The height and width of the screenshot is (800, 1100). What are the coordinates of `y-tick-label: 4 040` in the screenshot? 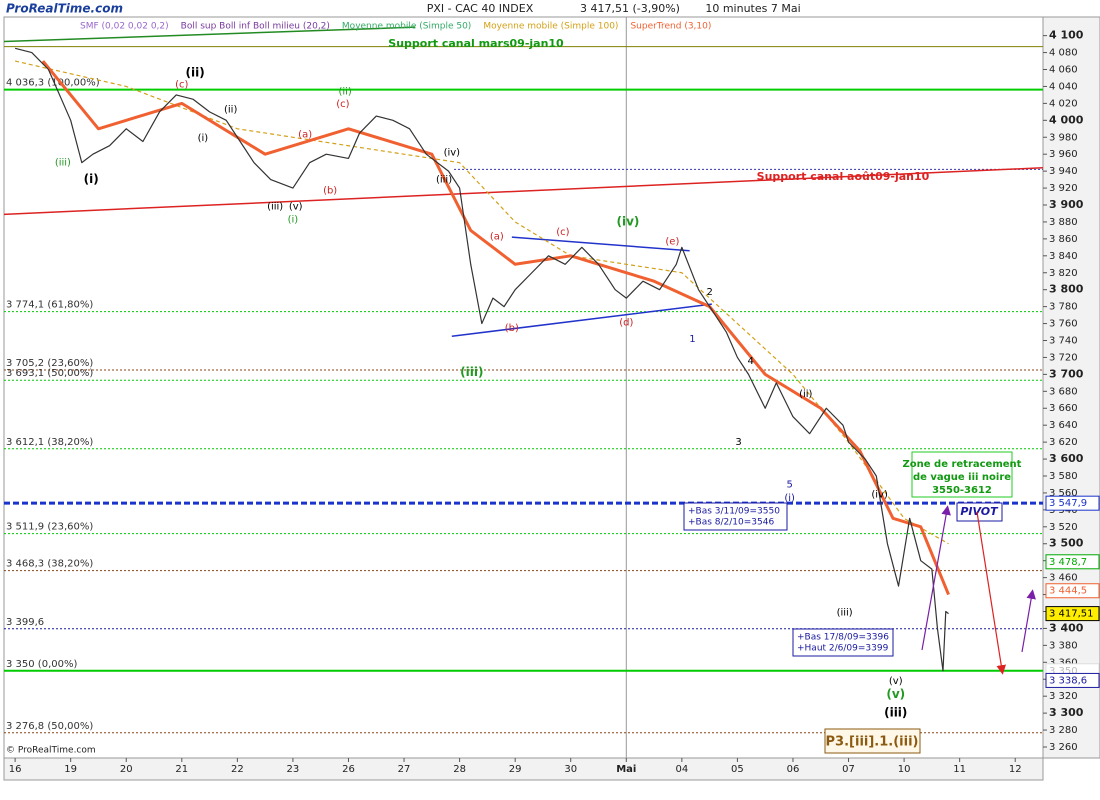 It's located at (1063, 86).